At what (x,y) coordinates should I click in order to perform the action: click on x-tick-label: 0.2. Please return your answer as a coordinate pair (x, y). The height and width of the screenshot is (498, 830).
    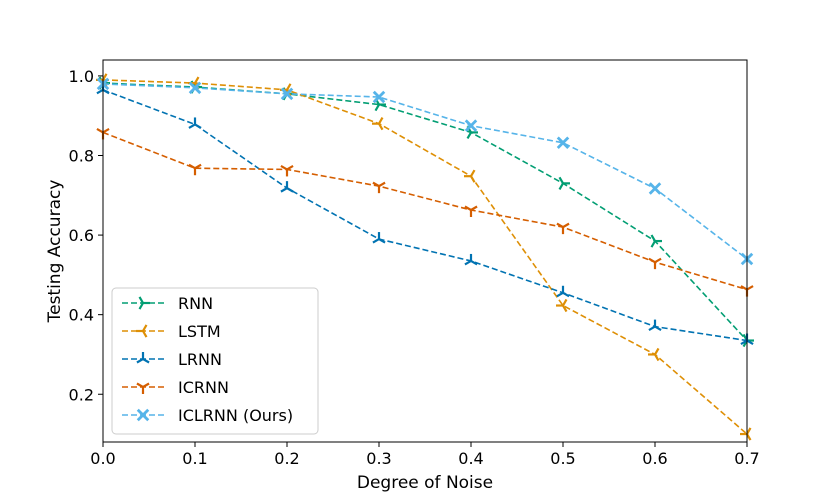
    Looking at the image, I should click on (286, 458).